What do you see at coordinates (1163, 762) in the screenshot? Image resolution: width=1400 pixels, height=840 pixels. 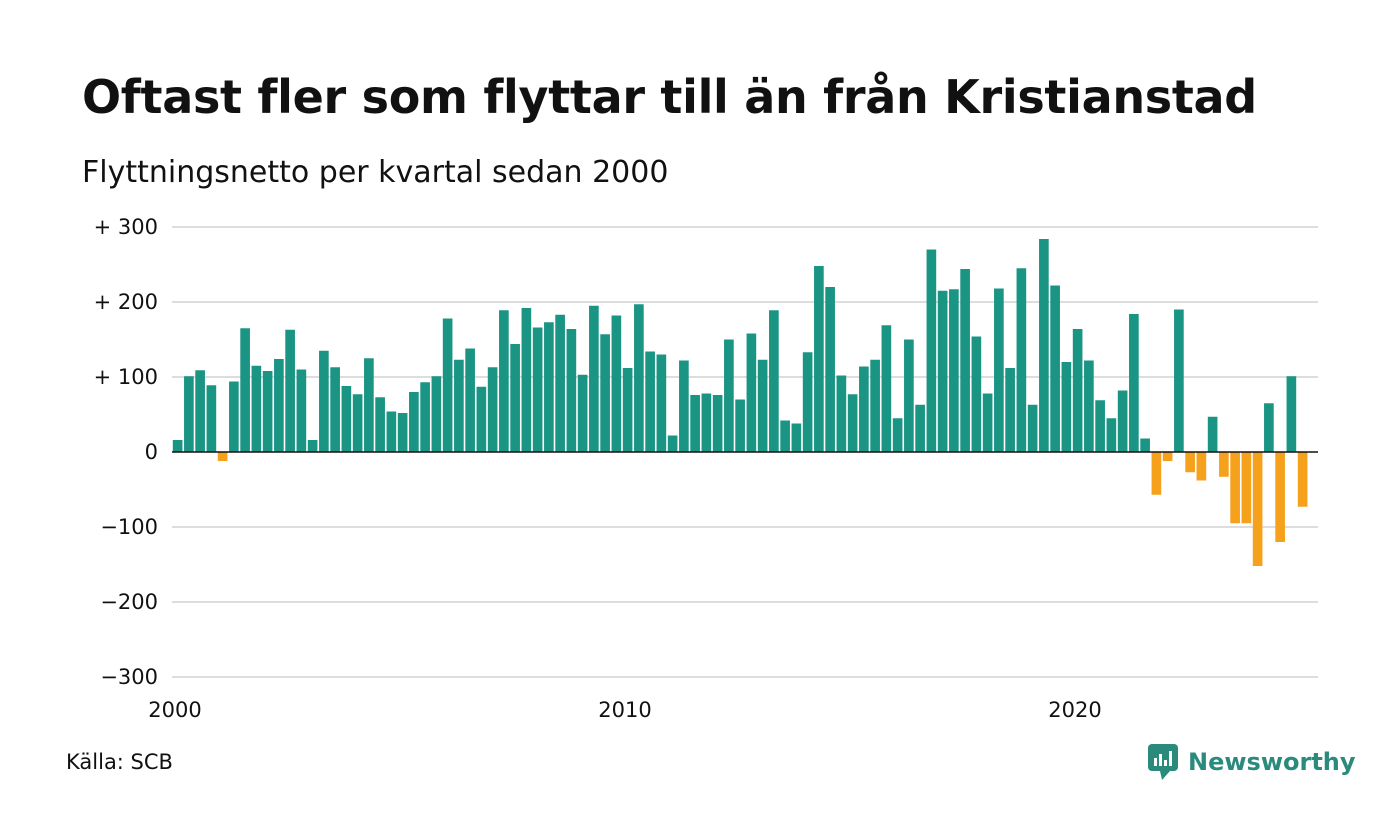 I see `newsworthy-logo-icon` at bounding box center [1163, 762].